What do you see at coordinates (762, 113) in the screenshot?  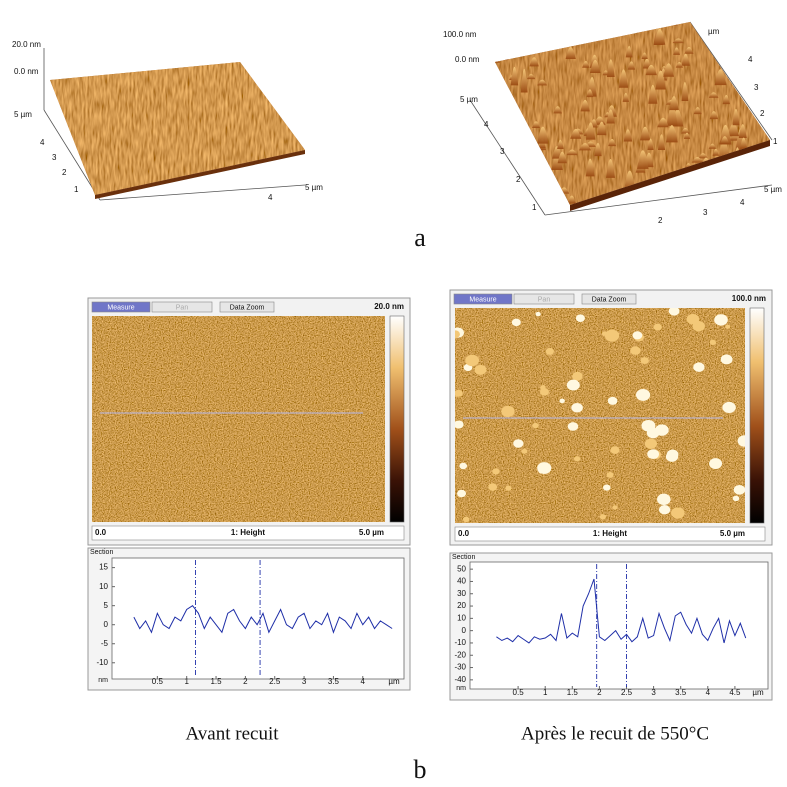 I see `back-tick: 2` at bounding box center [762, 113].